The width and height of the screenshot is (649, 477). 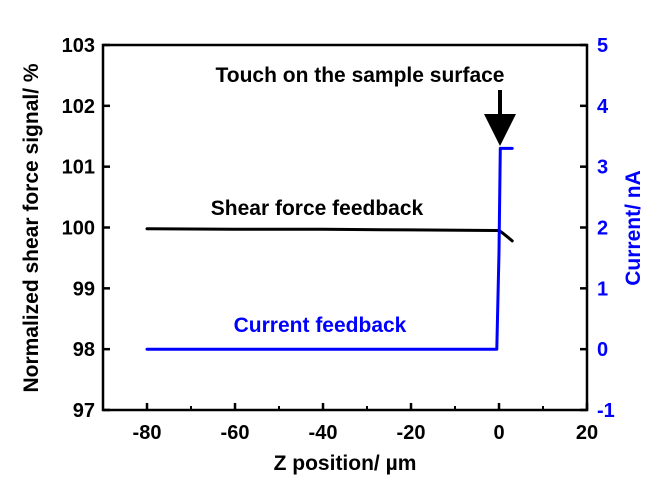 What do you see at coordinates (498, 433) in the screenshot?
I see `x-tick-label: 0` at bounding box center [498, 433].